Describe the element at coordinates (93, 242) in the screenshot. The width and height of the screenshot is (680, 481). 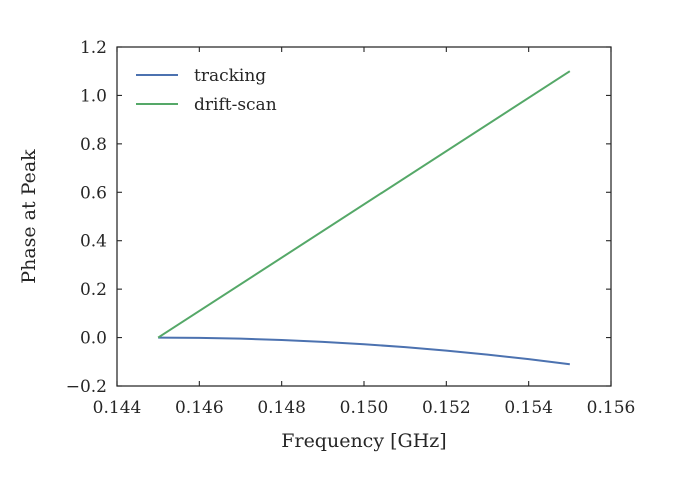
I see `y-tick-label: 0.4` at that location.